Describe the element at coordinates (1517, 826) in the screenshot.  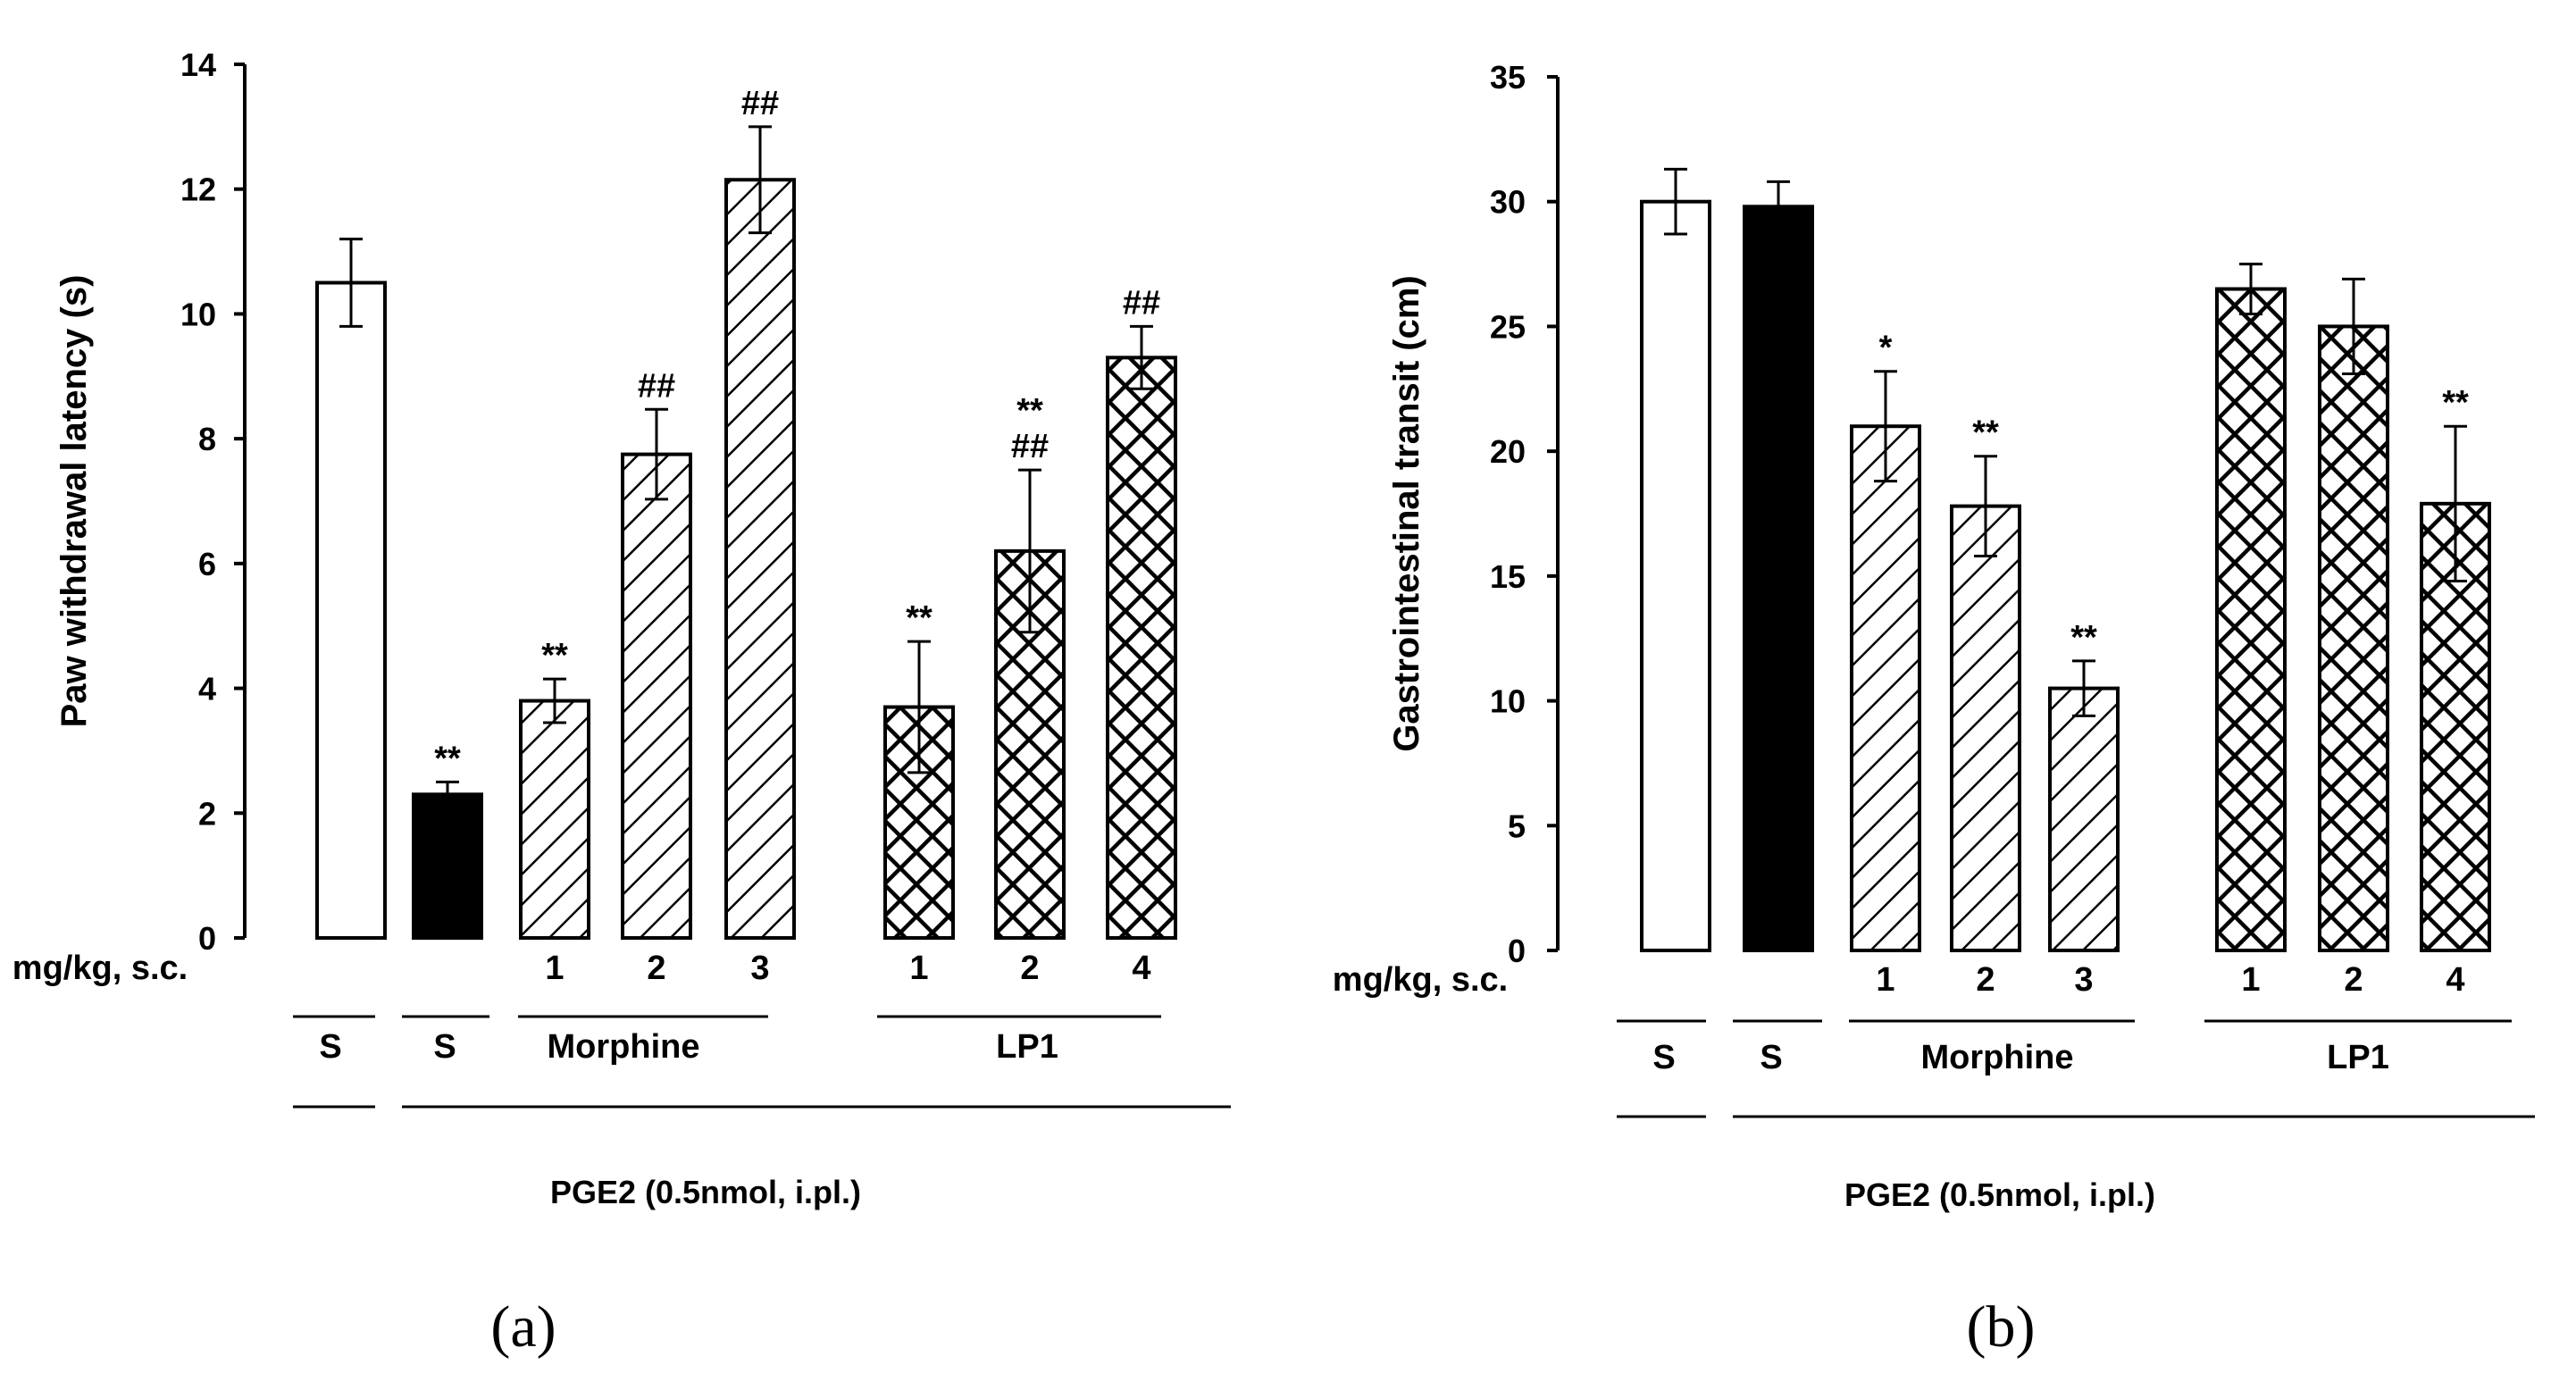
I see `y-tick-label: 5` at that location.